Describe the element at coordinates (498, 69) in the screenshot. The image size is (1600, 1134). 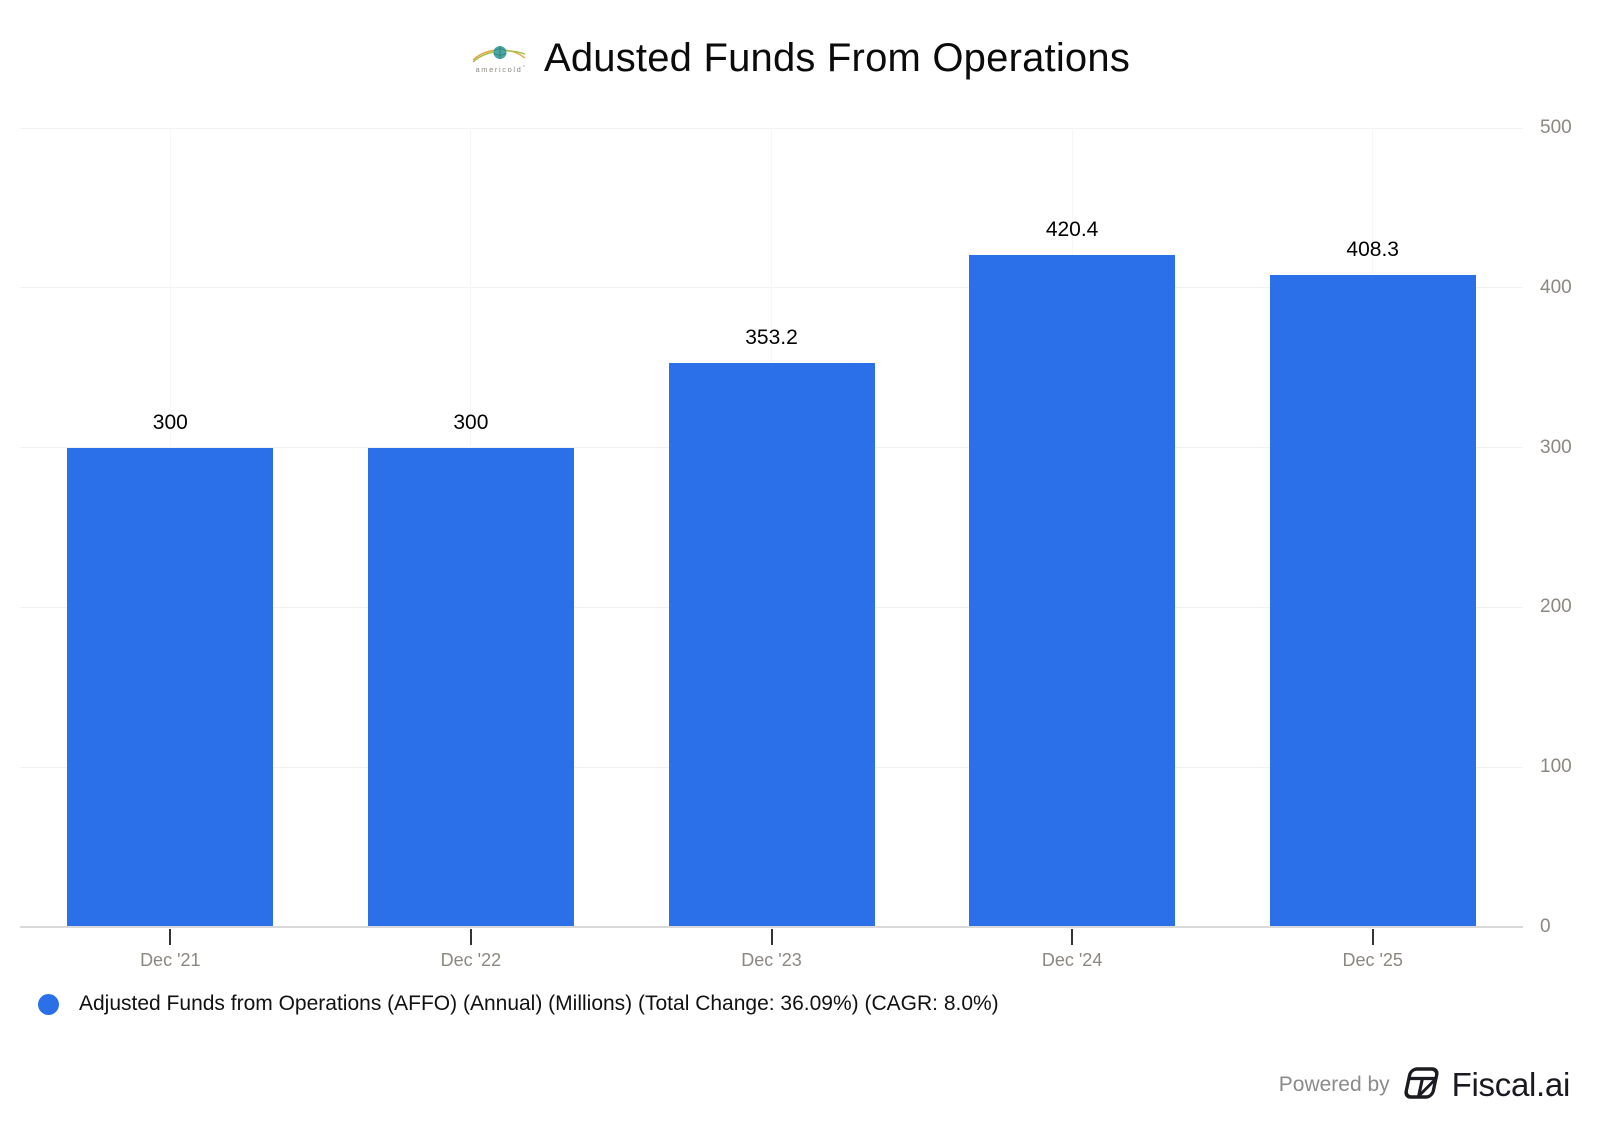
I see `americold-logo-text: americold` at that location.